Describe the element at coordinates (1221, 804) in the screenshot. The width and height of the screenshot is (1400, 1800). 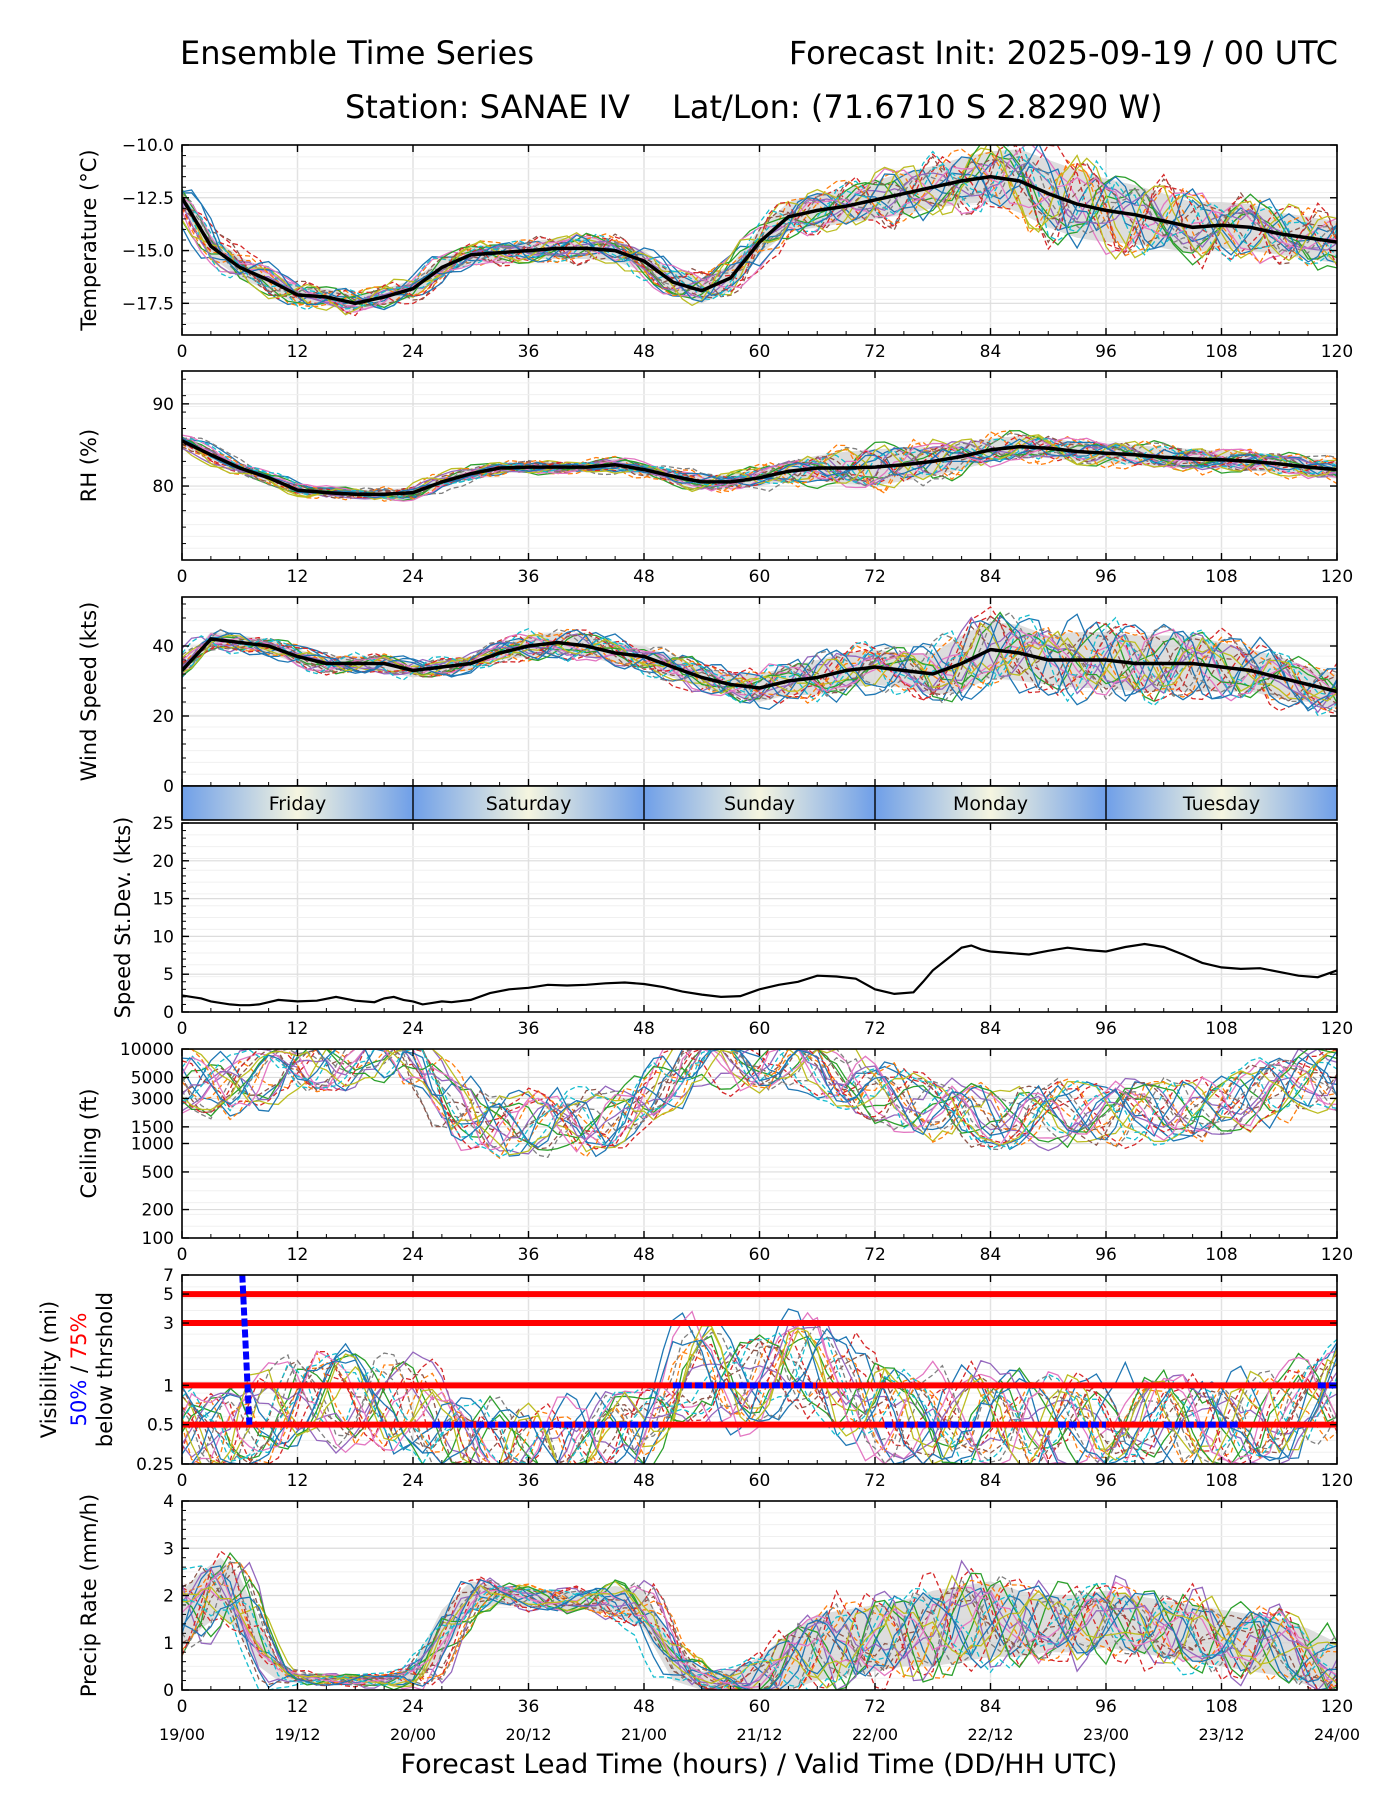
I see `day-label: Tuesday` at that location.